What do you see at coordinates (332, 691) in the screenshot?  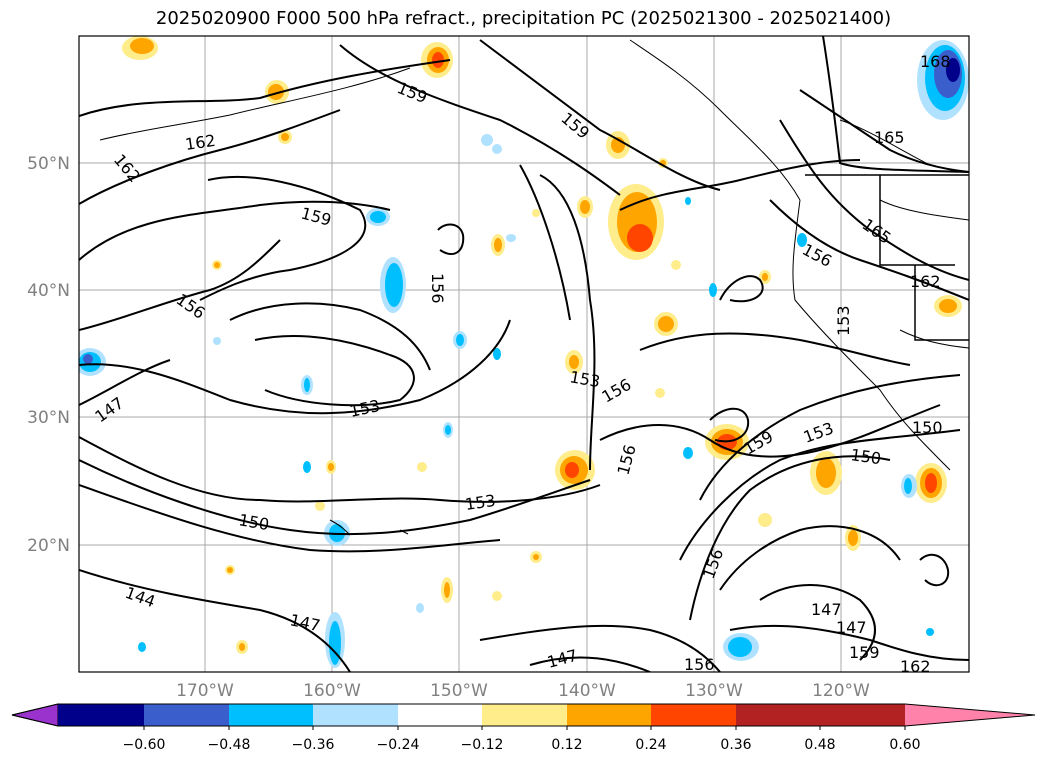 I see `lon-label: 160°W` at bounding box center [332, 691].